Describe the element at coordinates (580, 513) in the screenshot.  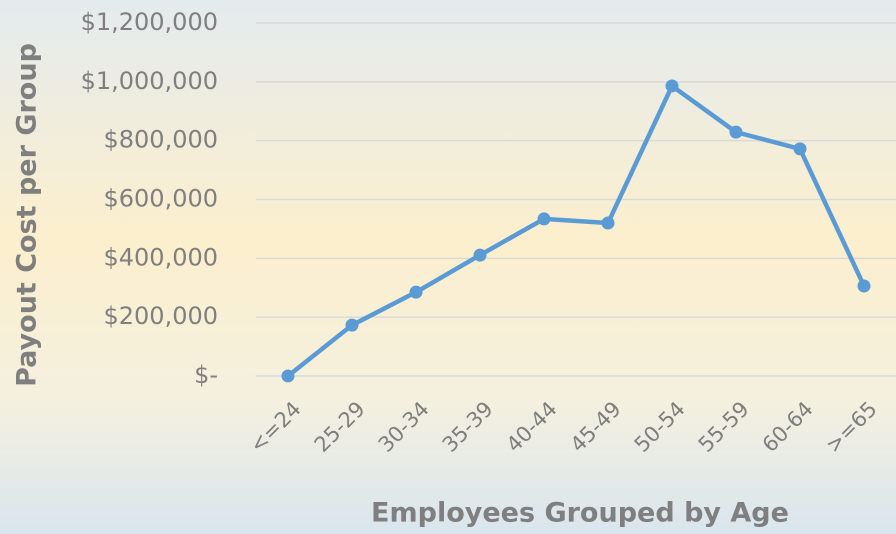
I see `x-axis-title: Employees Grouped by Age` at that location.